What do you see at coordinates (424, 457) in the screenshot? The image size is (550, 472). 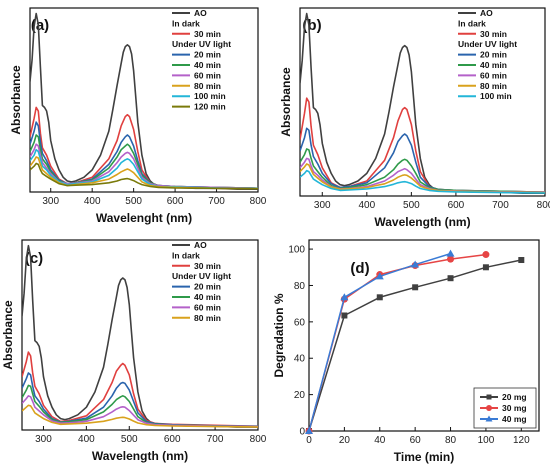 I see `x-axis-label: Time (min)` at bounding box center [424, 457].